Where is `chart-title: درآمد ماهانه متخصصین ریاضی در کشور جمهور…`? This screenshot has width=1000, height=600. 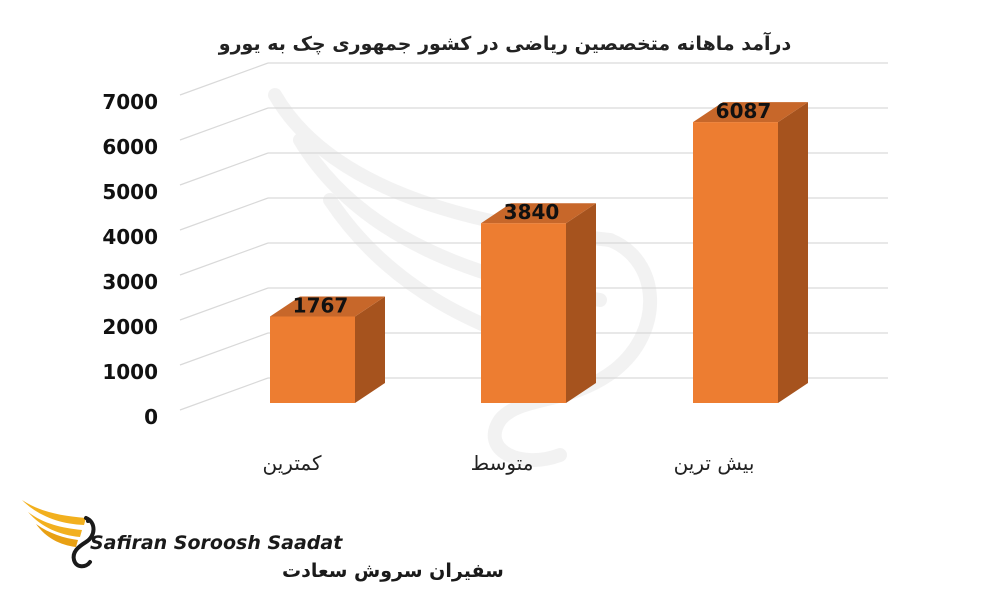
chart-title: درآمد ماهانه متخصصین ریاضی در کشور جمهور… is located at coordinates (505, 43).